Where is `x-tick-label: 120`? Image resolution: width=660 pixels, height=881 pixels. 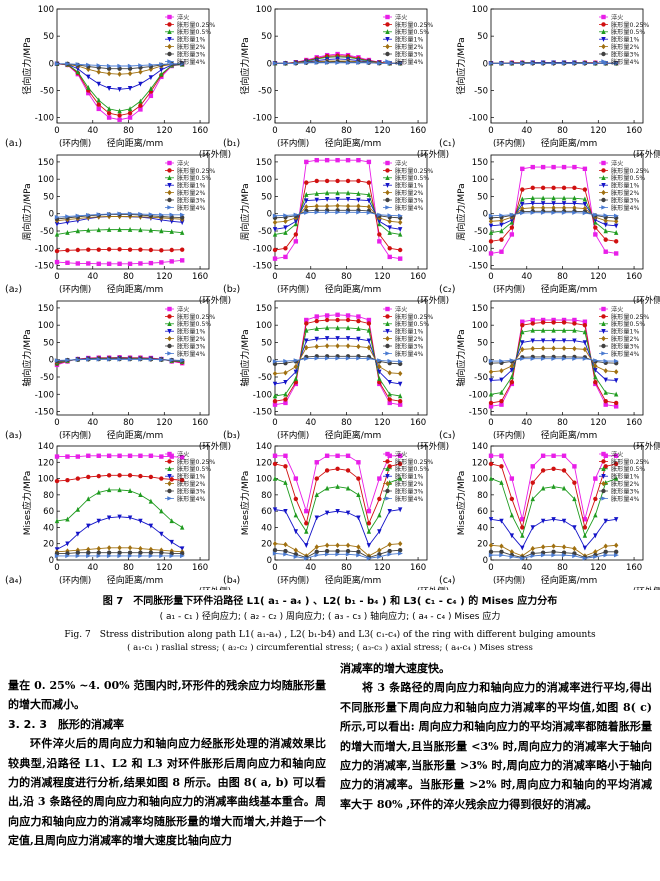
x-tick-label: 120 is located at coordinates (382, 131).